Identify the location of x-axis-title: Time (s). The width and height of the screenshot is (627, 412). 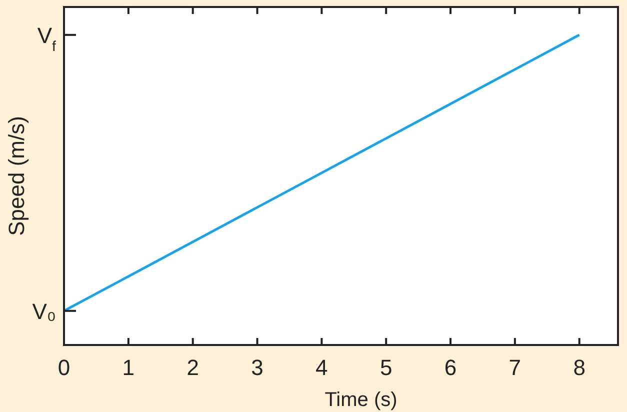
(361, 400).